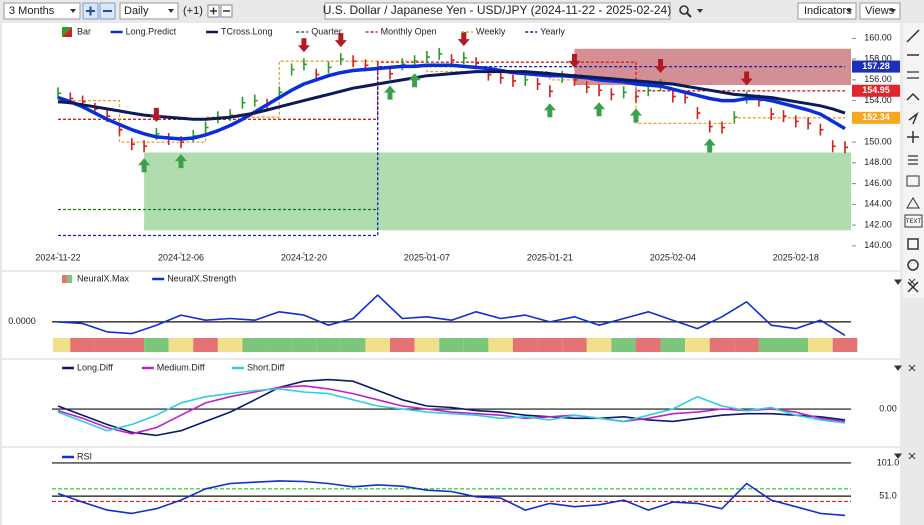  I want to click on tool-circle, so click(913, 265).